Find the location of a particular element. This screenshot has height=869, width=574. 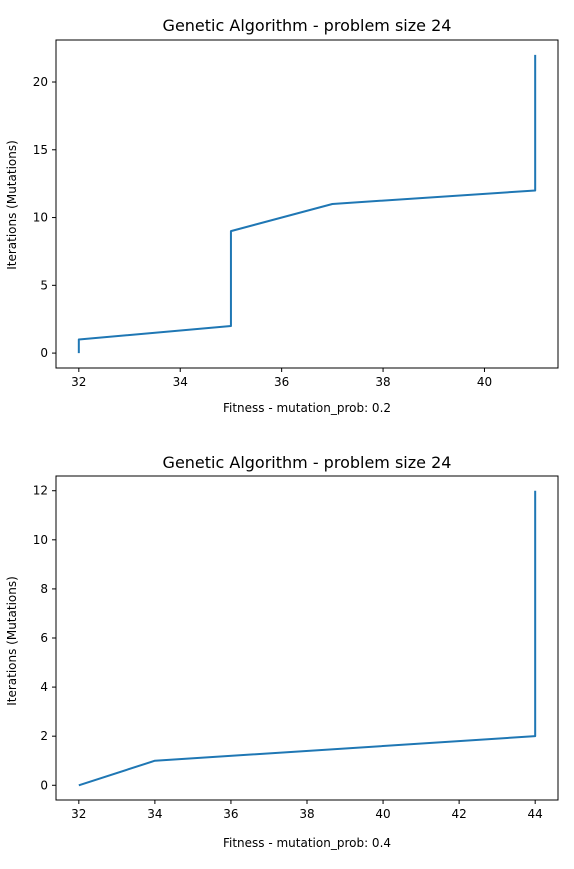

y-tick-label: 6 is located at coordinates (44, 638).